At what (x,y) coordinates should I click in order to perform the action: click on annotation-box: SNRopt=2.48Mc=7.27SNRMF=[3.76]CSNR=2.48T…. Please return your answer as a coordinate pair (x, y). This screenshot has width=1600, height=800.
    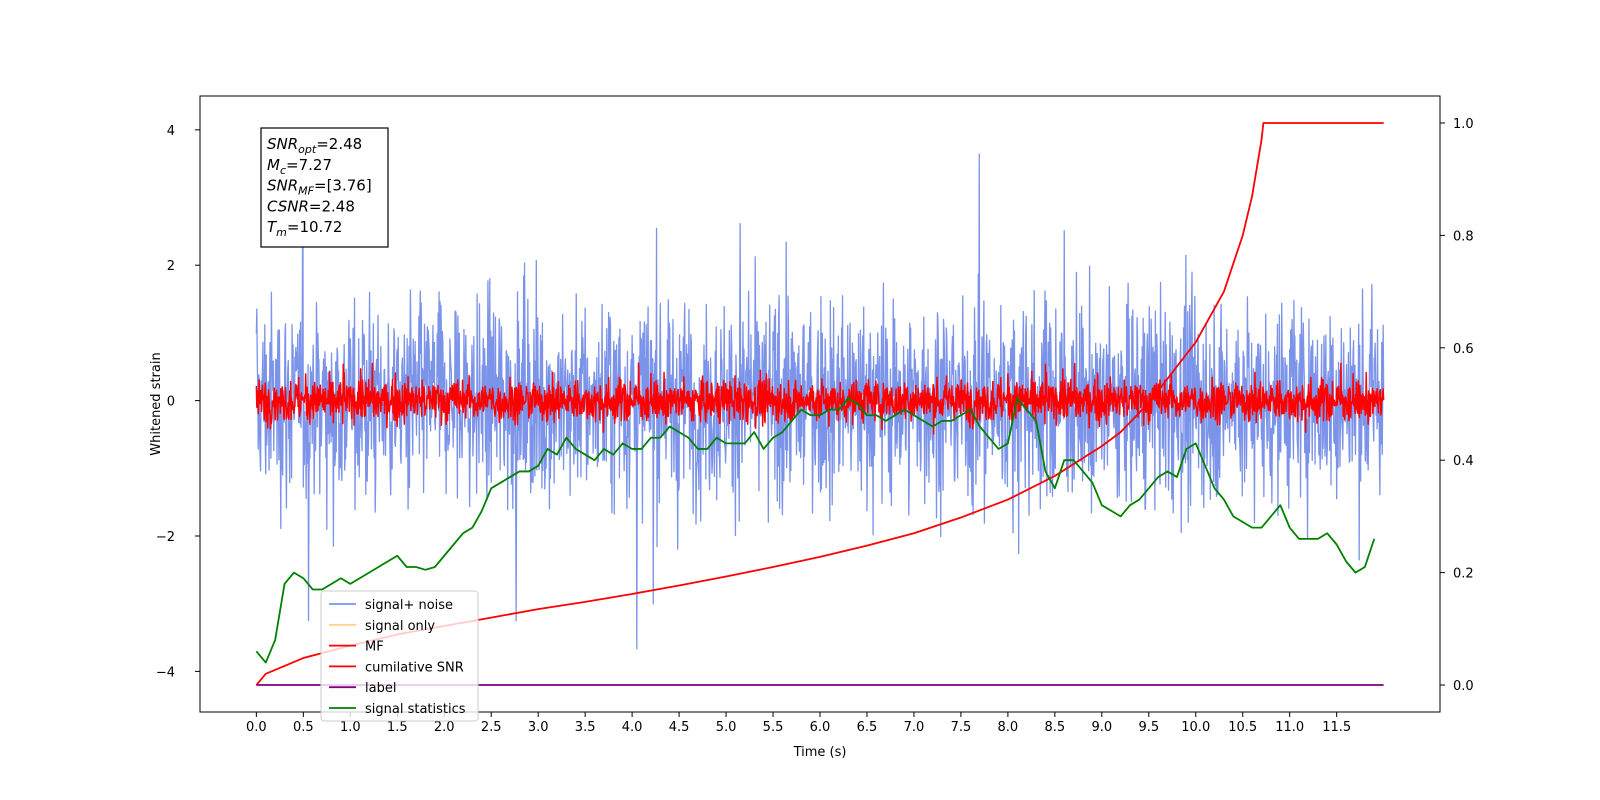
    Looking at the image, I should click on (324, 187).